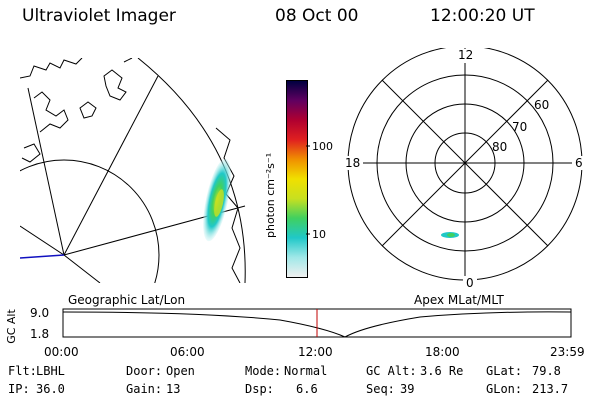 This screenshot has width=600, height=400. Describe the element at coordinates (579, 163) in the screenshot. I see `mlt-label-6: 6` at that location.